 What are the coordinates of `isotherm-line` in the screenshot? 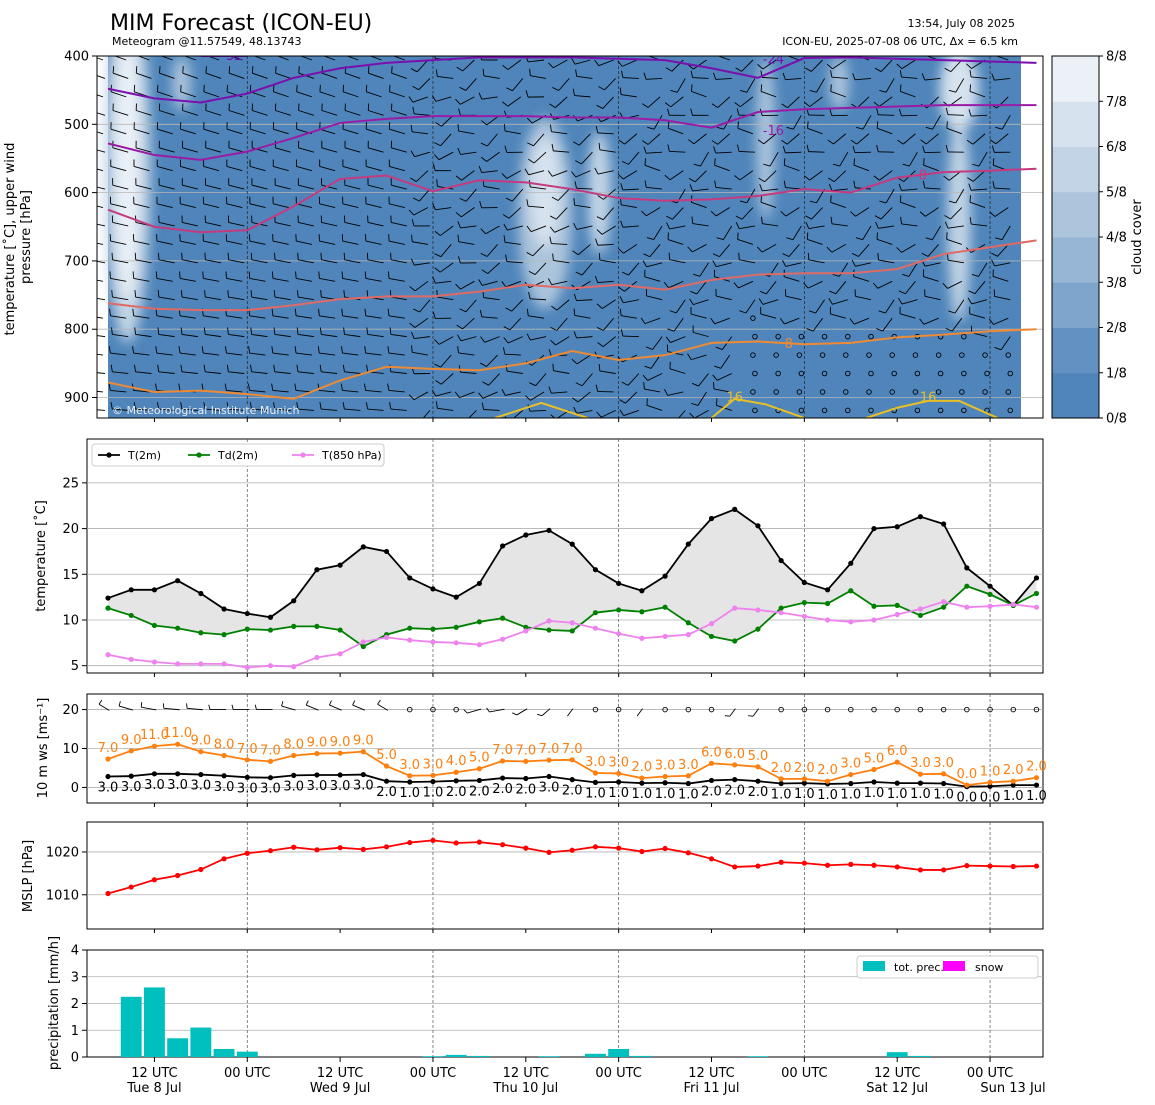 It's located at (572, 80).